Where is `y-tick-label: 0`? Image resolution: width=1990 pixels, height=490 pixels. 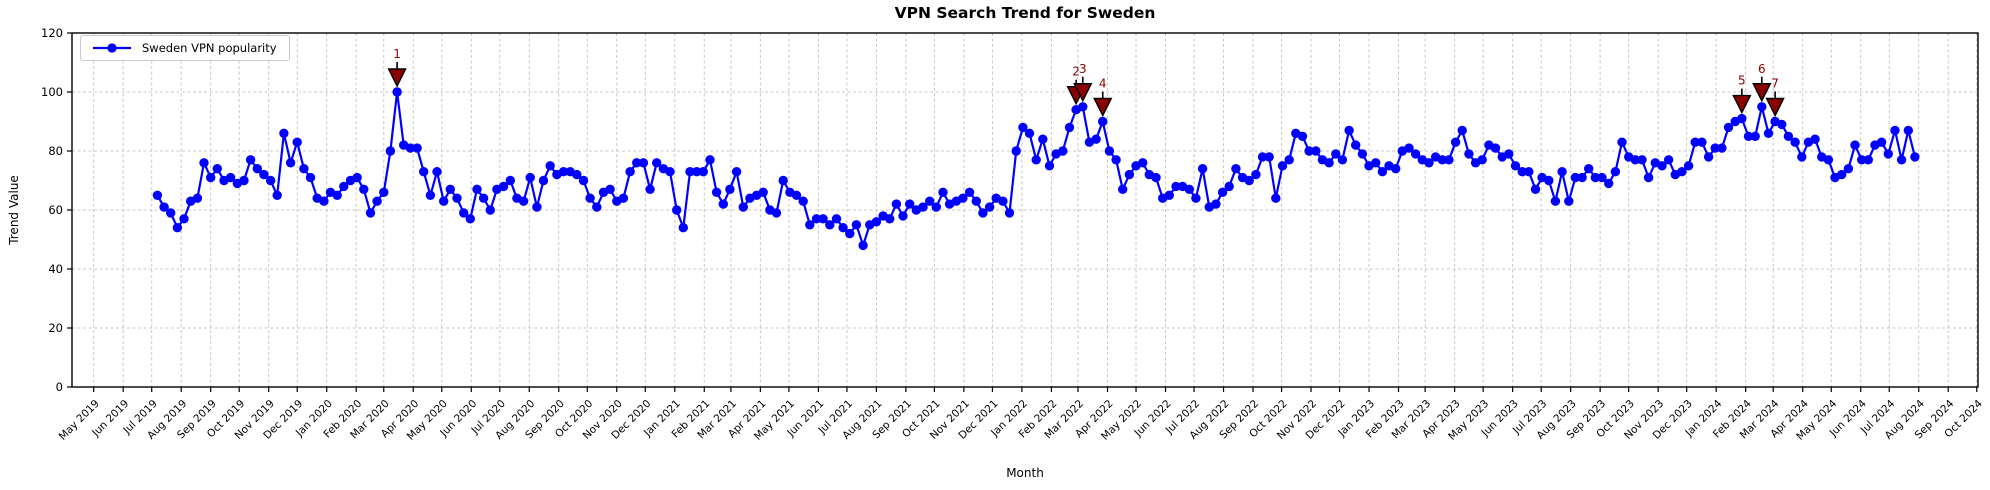
y-tick-label: 0 is located at coordinates (59, 387).